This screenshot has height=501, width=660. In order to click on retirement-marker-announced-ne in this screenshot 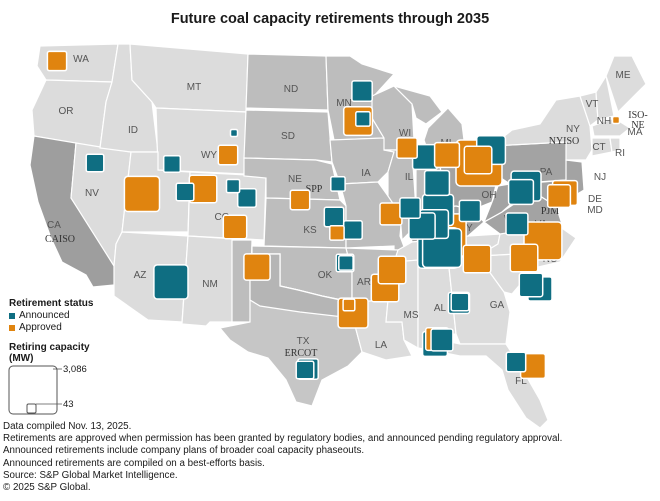, I will do `click(338, 184)`.